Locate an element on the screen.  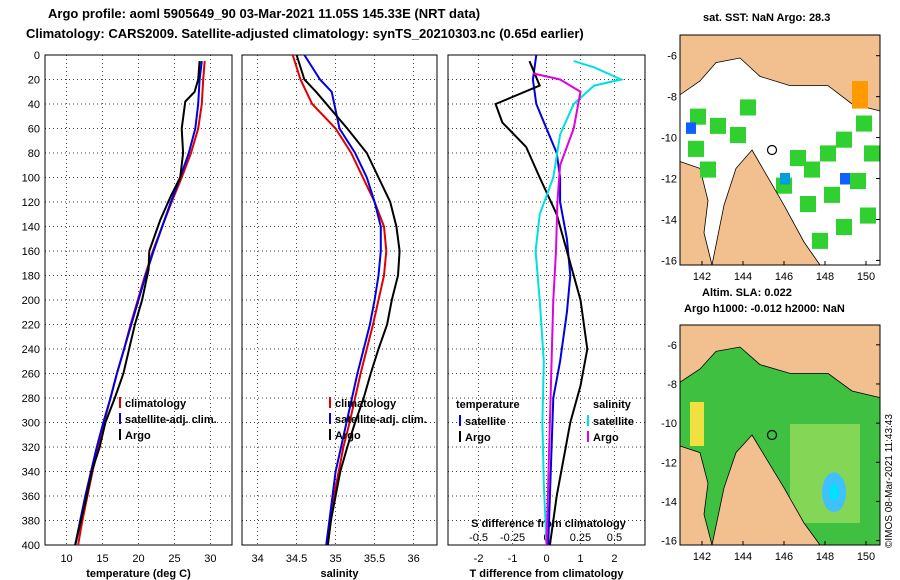
x-tick-label: 1 is located at coordinates (580, 559).